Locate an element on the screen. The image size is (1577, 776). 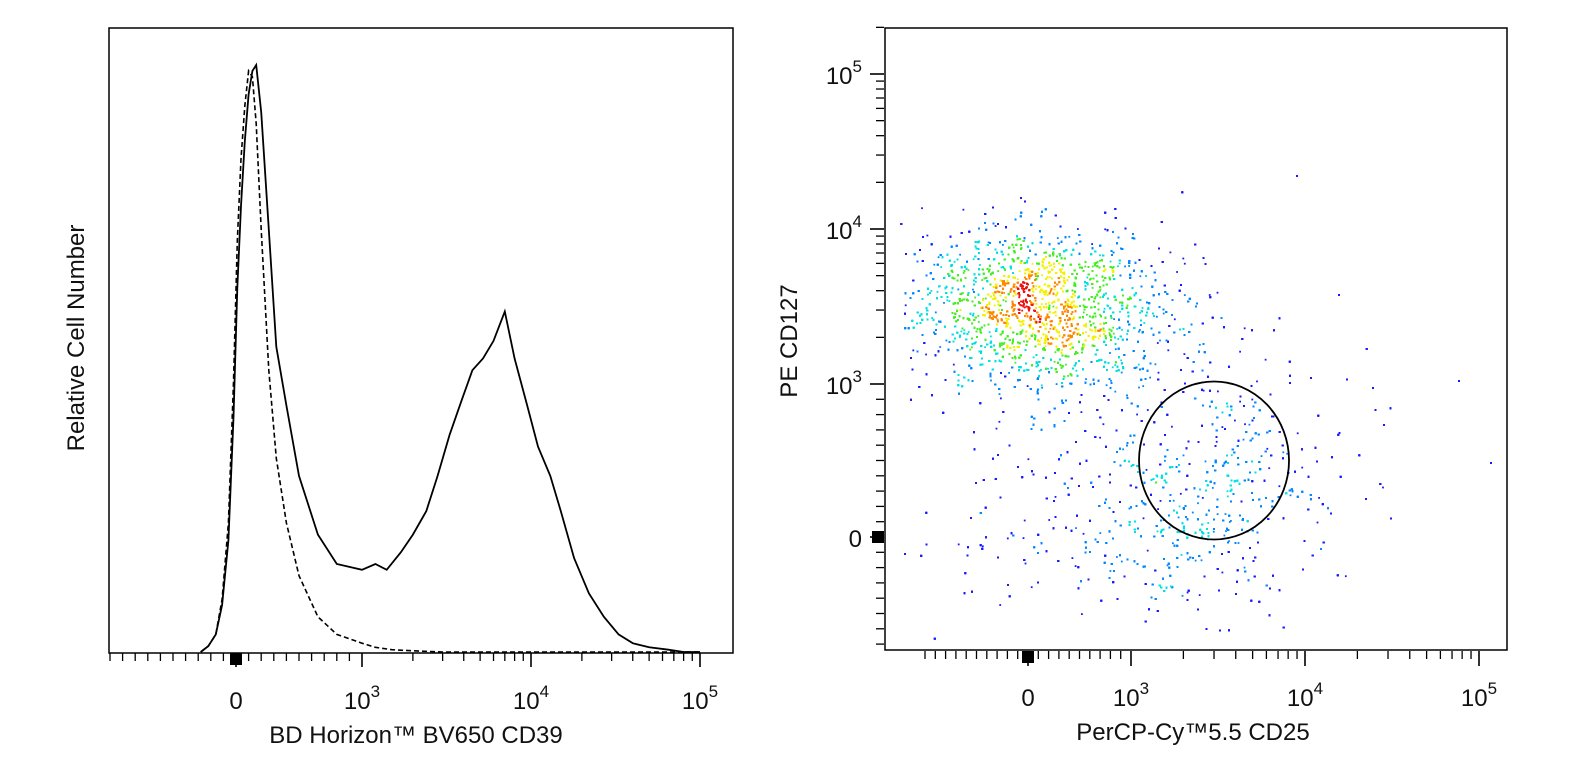
histogram-x-axis is located at coordinates (405, 660).